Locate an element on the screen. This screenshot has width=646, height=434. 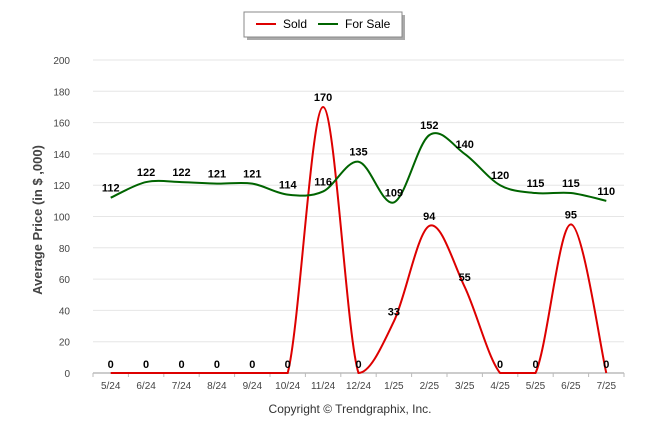
y-tick-label: 40 is located at coordinates (65, 311).